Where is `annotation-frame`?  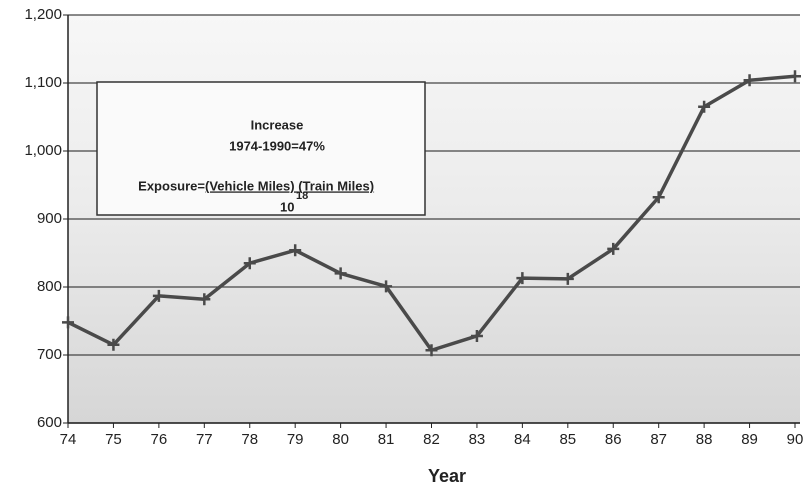 annotation-frame is located at coordinates (261, 148).